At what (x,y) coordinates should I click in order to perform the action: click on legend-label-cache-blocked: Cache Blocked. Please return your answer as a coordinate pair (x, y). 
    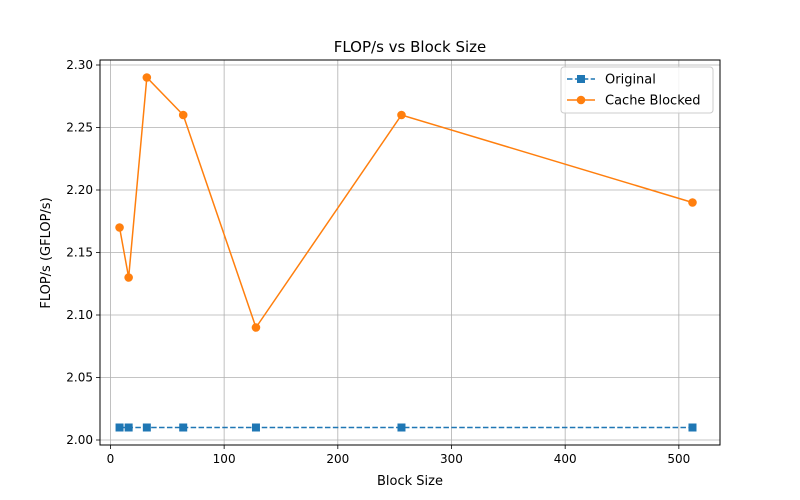
    Looking at the image, I should click on (653, 101).